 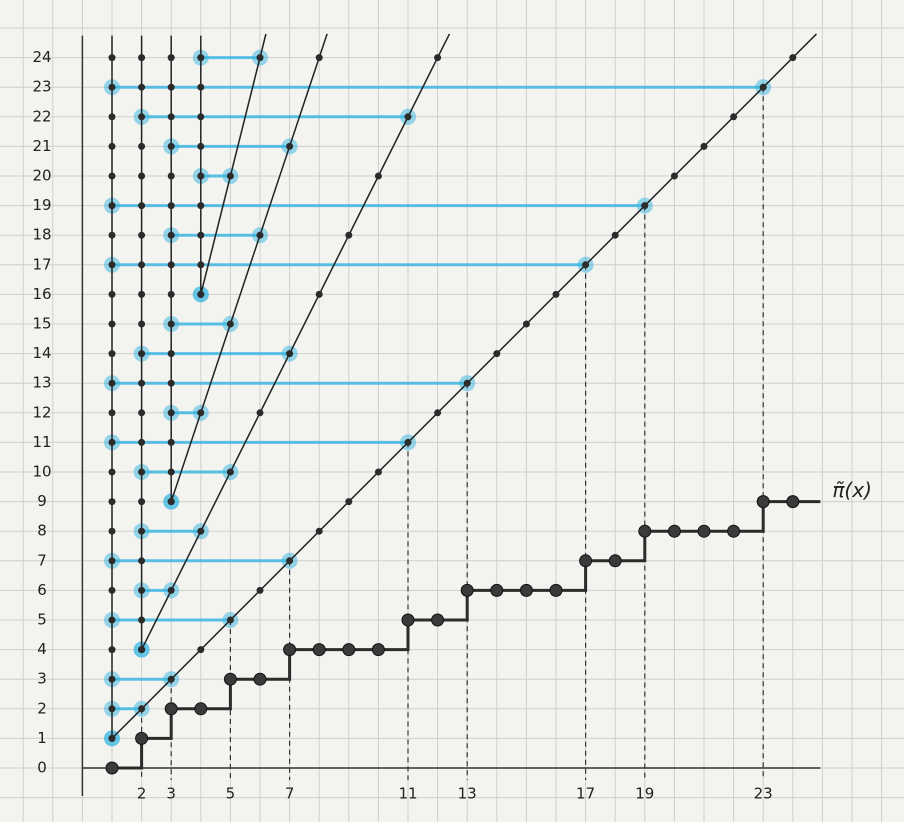 What do you see at coordinates (41, 353) in the screenshot?
I see `y-tick-label: 14` at bounding box center [41, 353].